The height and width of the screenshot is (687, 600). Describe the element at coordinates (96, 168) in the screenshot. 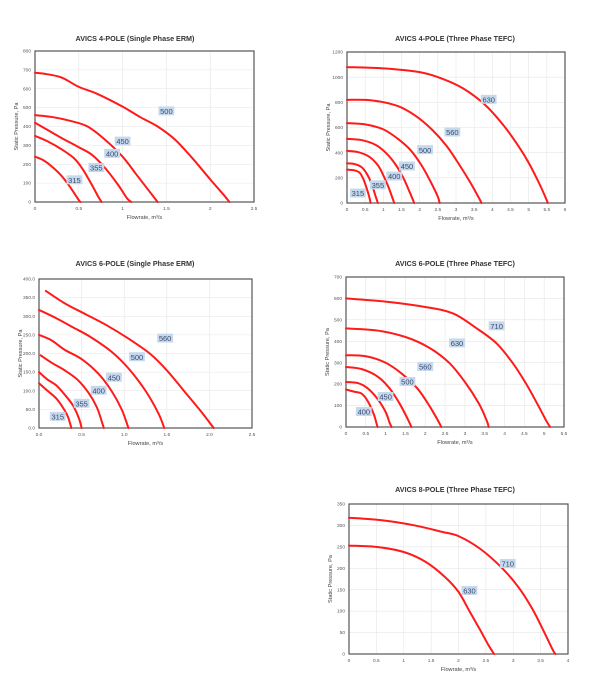

I see `series-label-355: 355` at that location.